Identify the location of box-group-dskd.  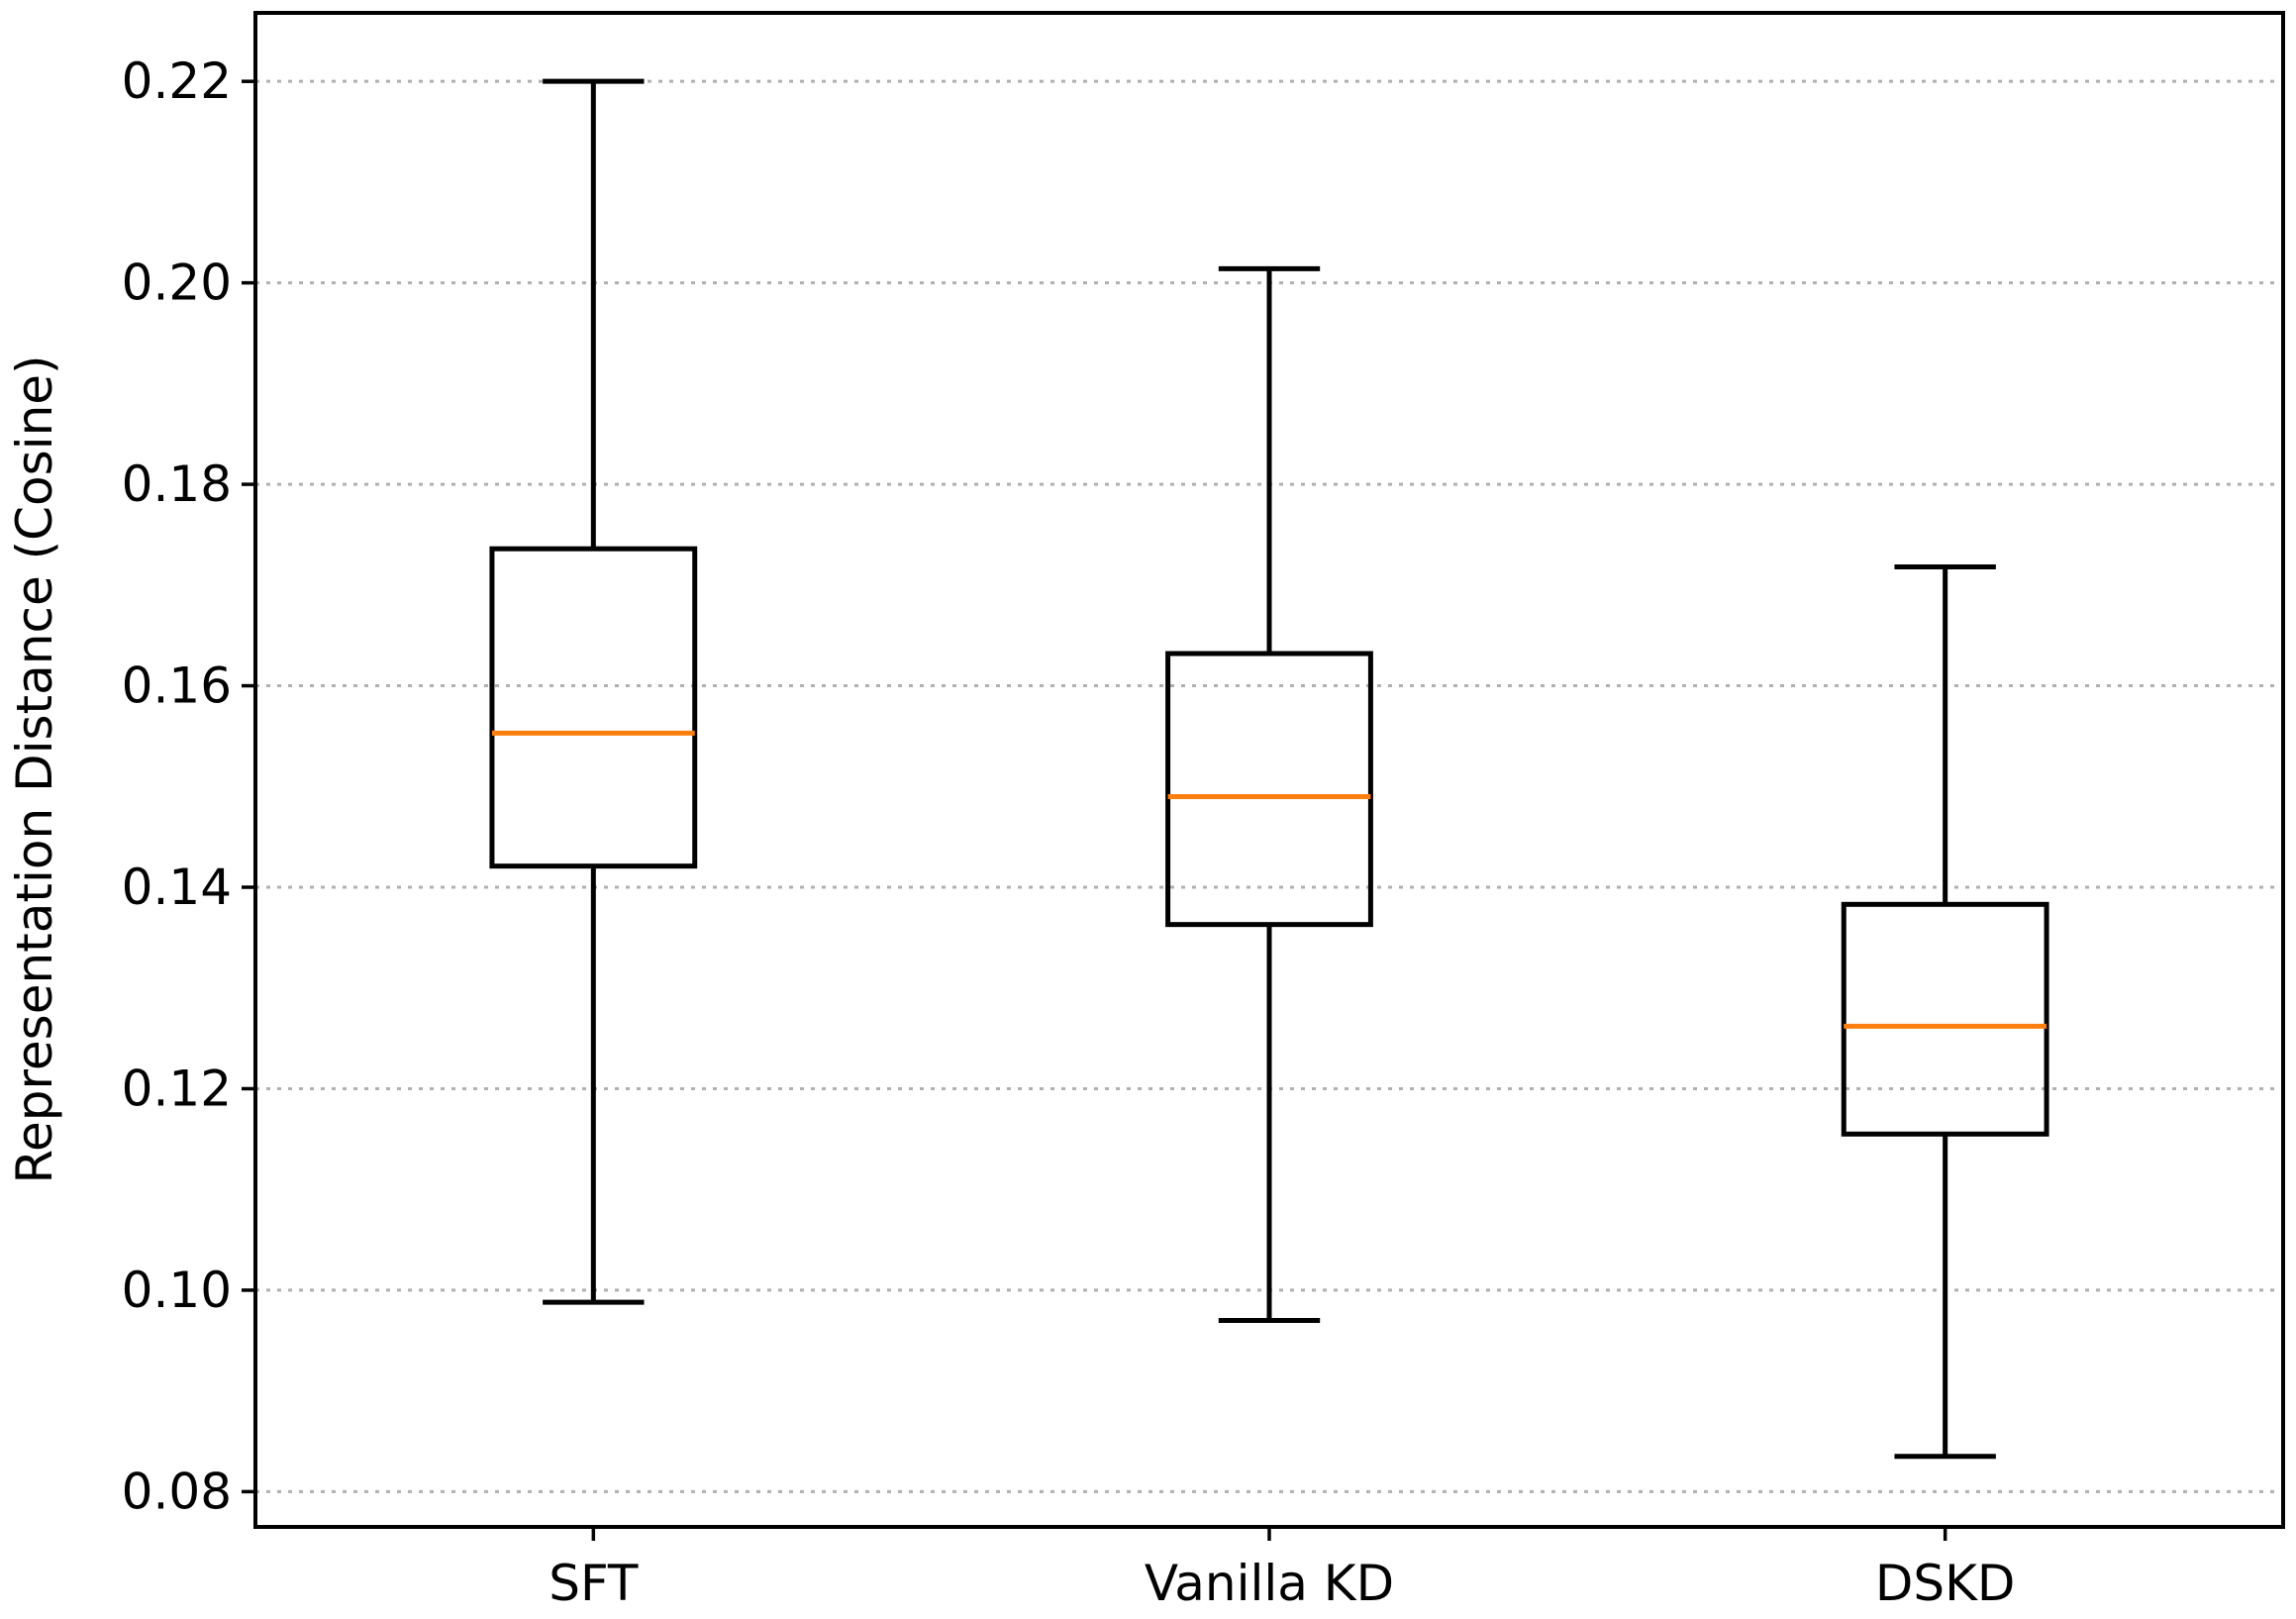
(1945, 1012).